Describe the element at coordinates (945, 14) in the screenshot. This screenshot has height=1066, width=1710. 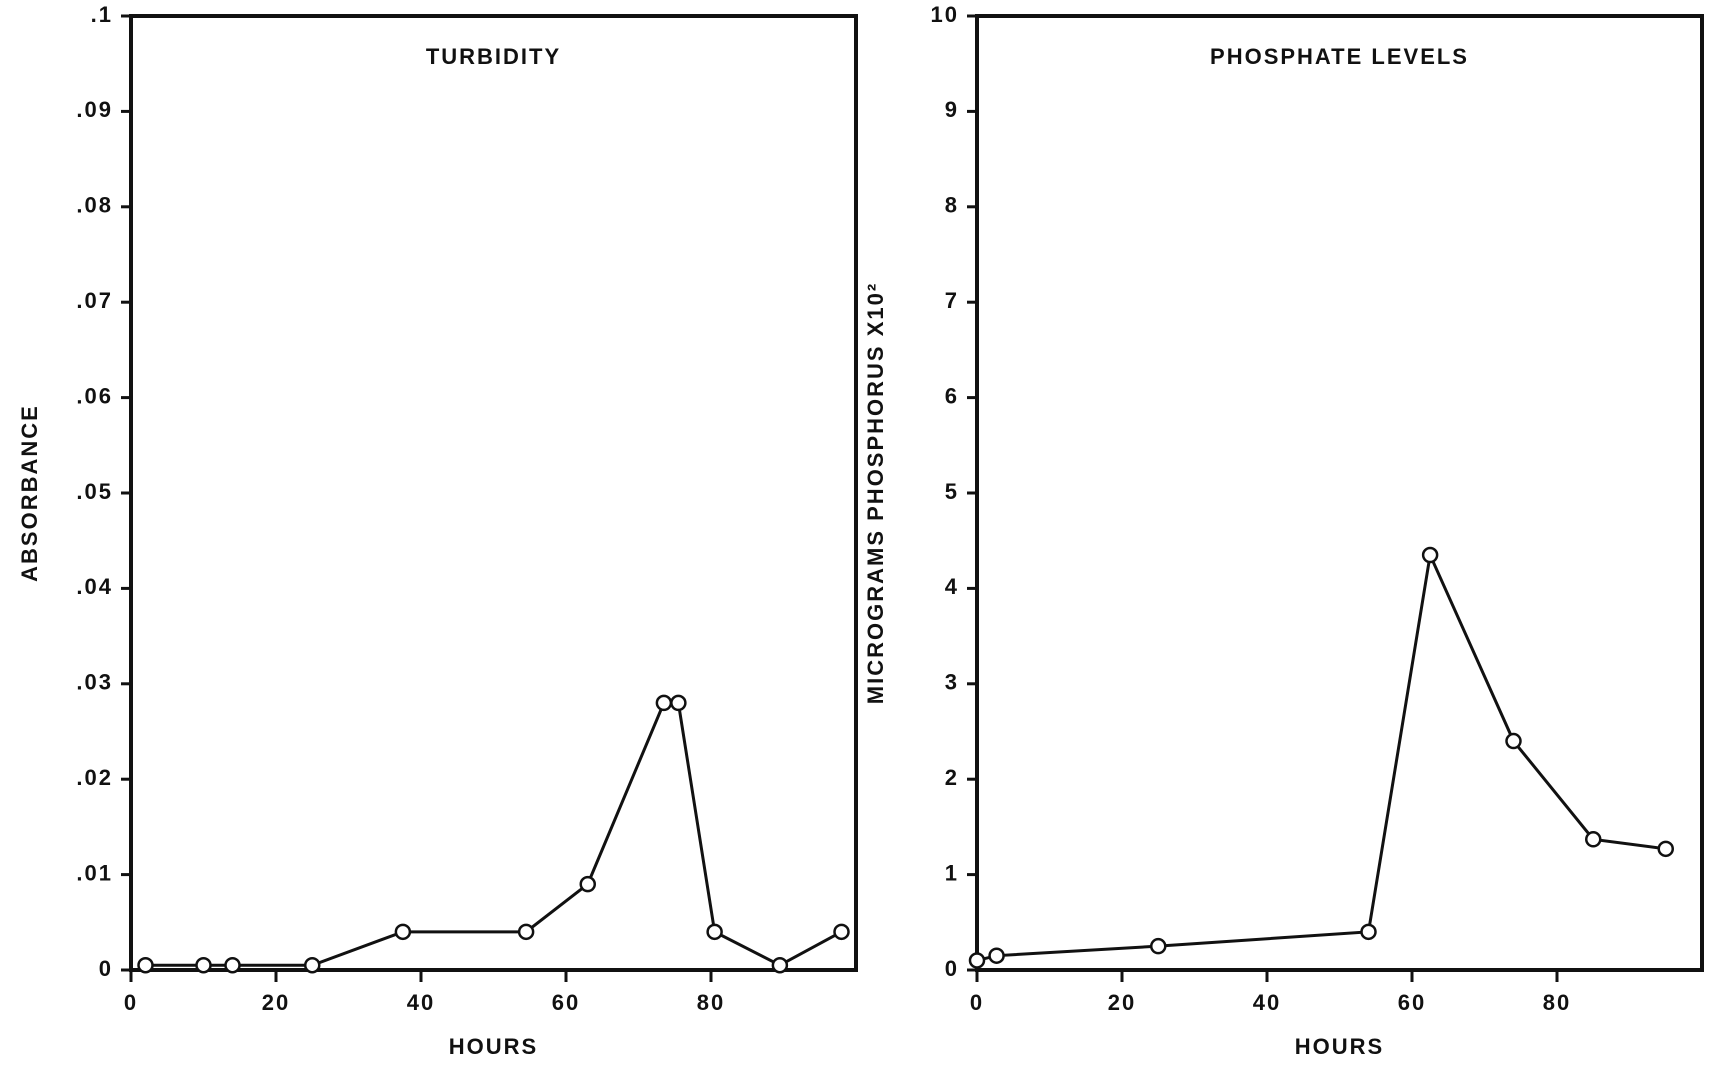
I see `y-tick-label: 10` at that location.